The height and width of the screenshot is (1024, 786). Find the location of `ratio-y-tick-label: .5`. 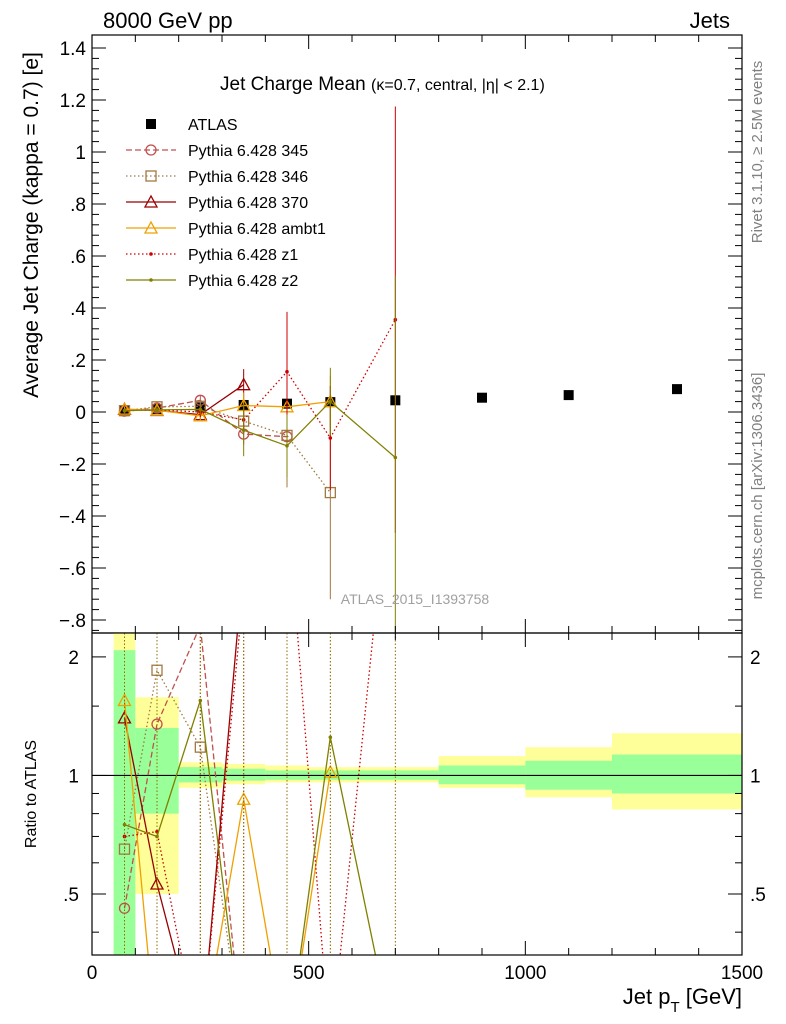

ratio-y-tick-label: .5 is located at coordinates (71, 895).